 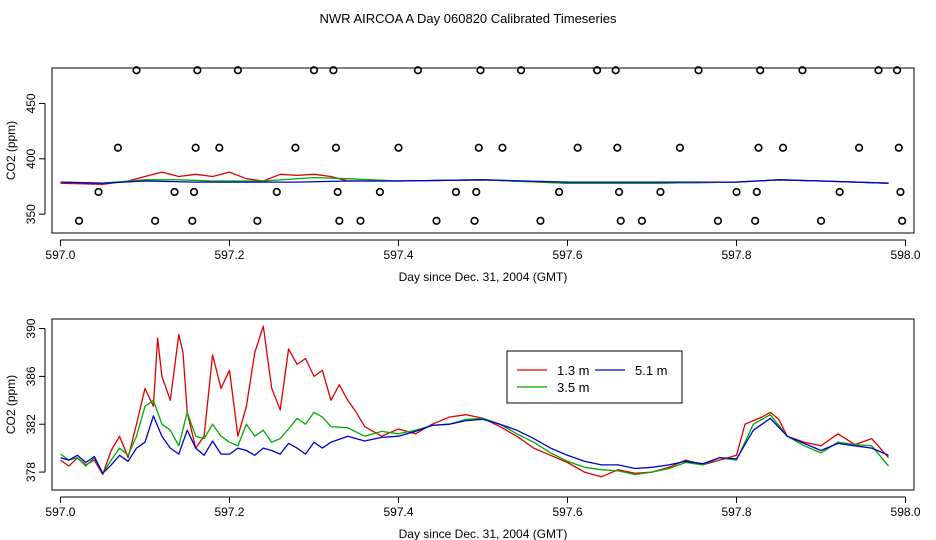 I want to click on series-3-5-m-line, so click(x=475, y=437).